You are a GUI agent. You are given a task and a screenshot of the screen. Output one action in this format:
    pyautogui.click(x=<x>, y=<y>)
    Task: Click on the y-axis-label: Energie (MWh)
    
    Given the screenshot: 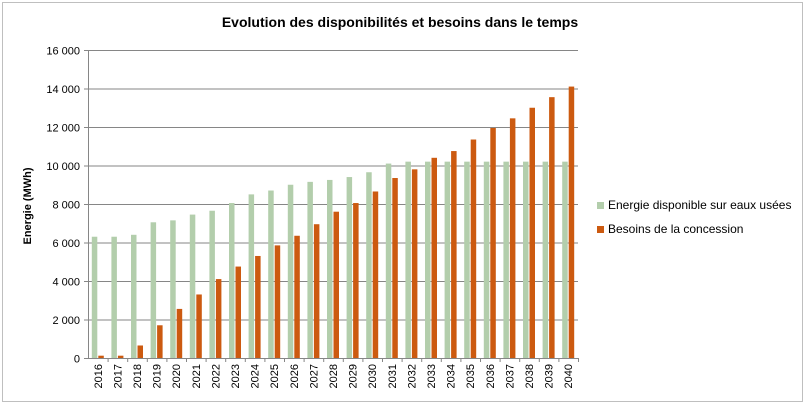 What is the action you would take?
    pyautogui.click(x=28, y=205)
    